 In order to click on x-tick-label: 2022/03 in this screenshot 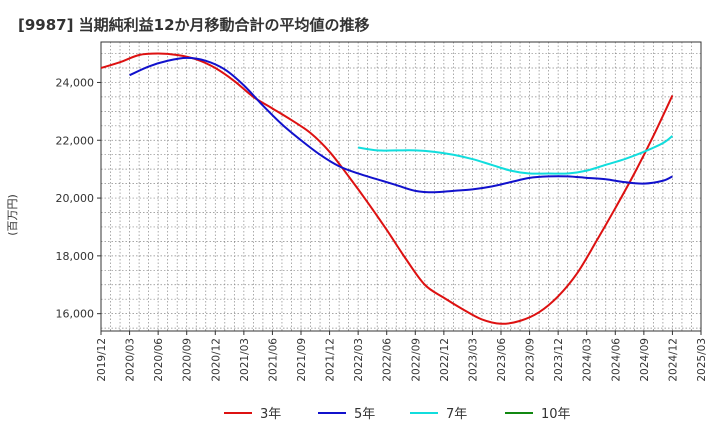, I will do `click(359, 360)`.